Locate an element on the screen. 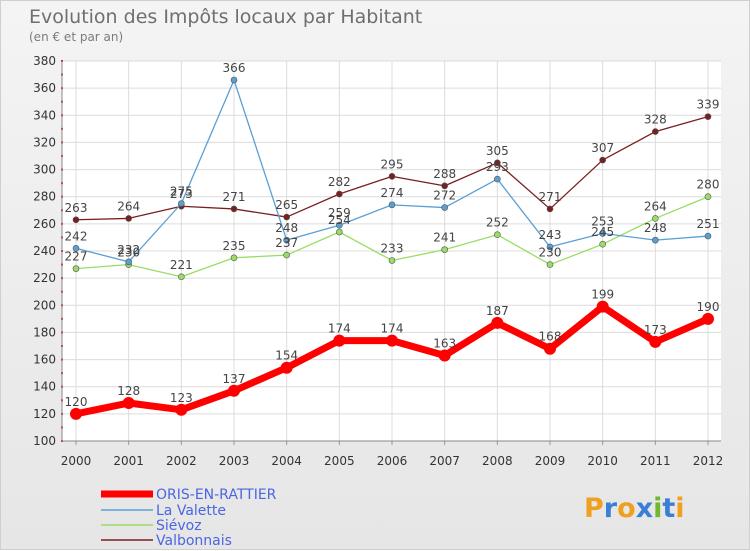 This screenshot has width=750, height=551. data-label: 120 is located at coordinates (76, 402).